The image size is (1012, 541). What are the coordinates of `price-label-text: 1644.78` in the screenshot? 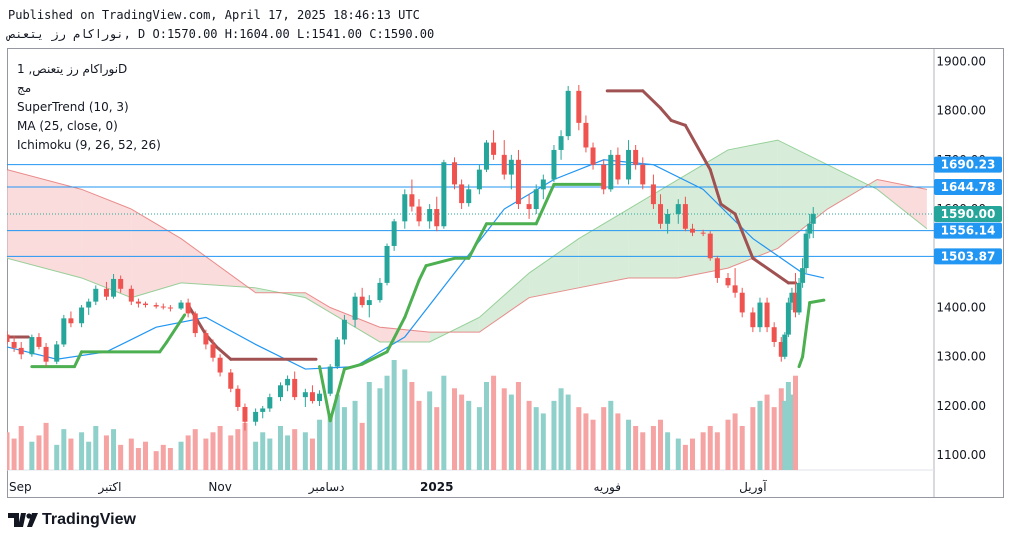 It's located at (968, 187).